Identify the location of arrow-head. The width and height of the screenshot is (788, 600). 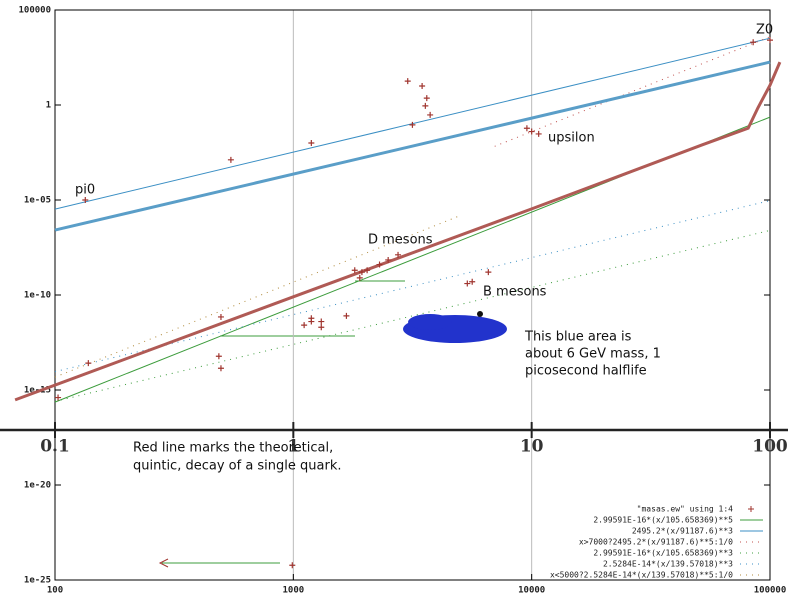
(163, 563).